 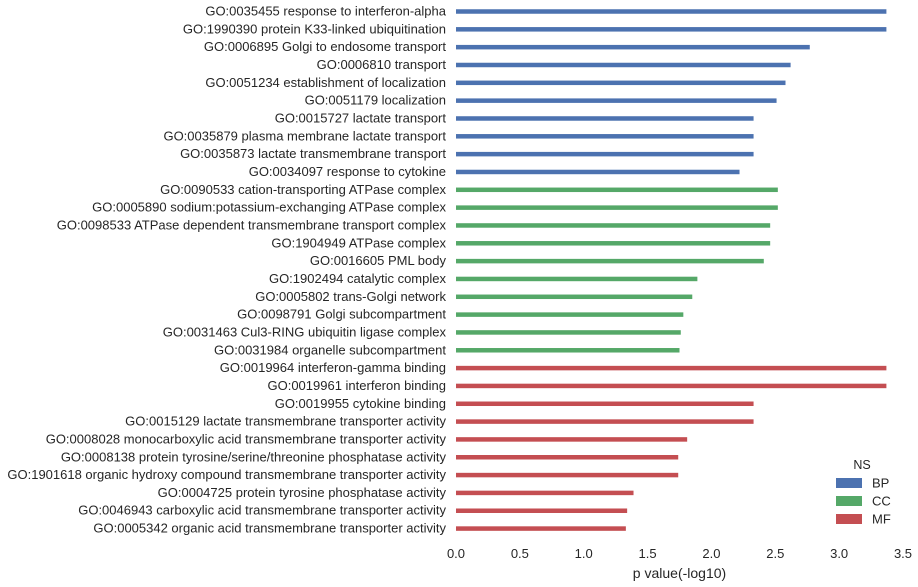 I want to click on legend-entry-cc: CC, so click(x=881, y=501).